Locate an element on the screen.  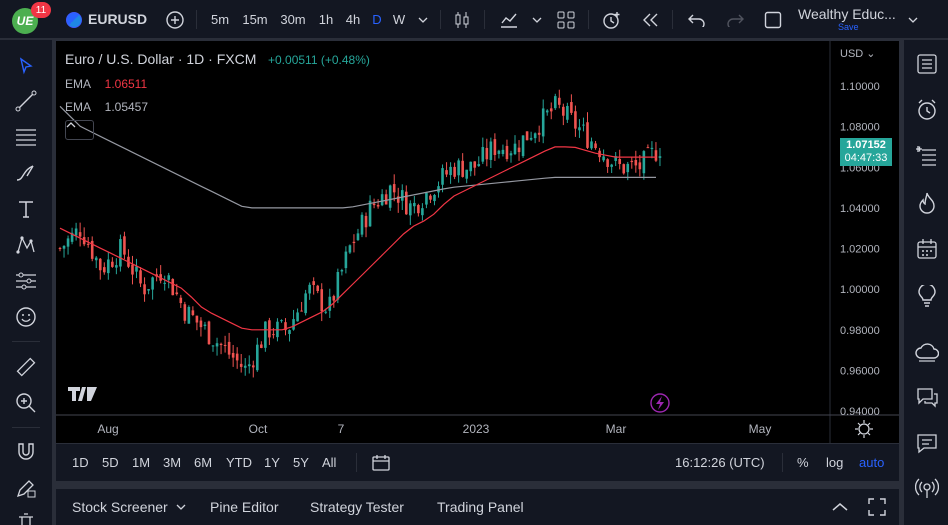
indicators-dropdown is located at coordinates (537, 19).